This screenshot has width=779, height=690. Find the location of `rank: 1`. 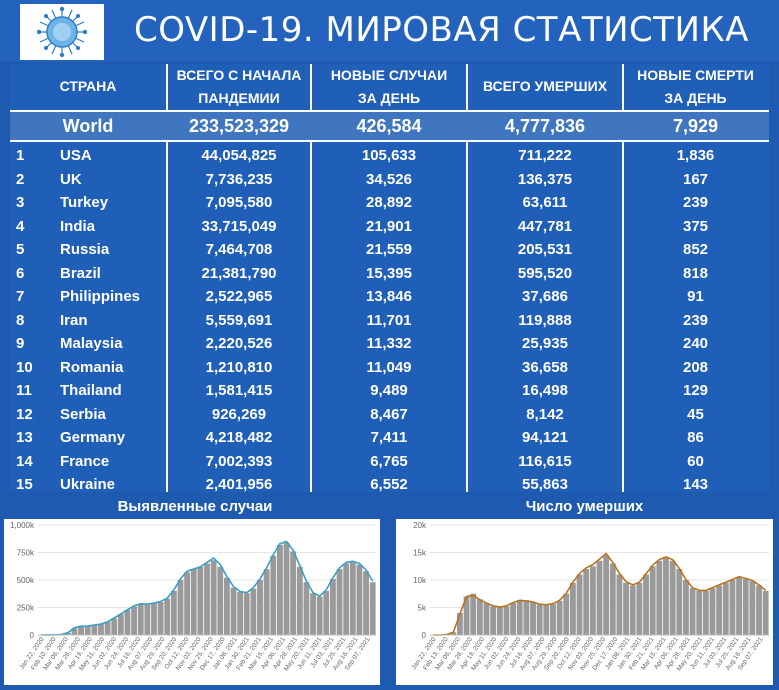

rank: 1 is located at coordinates (31, 155).